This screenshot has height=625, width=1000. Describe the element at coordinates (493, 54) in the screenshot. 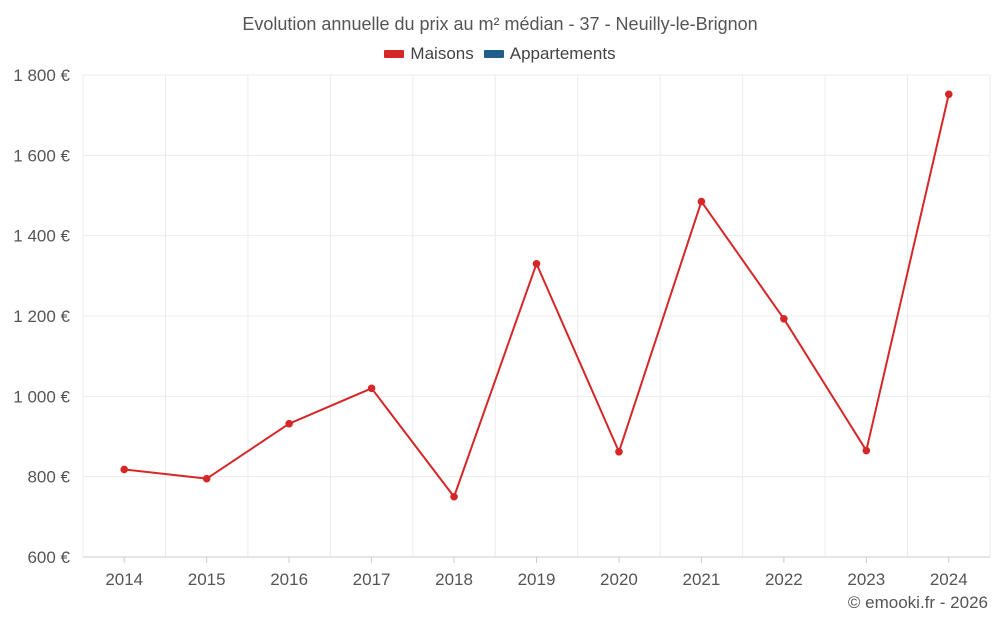

I see `legend-swatch-appartements` at that location.